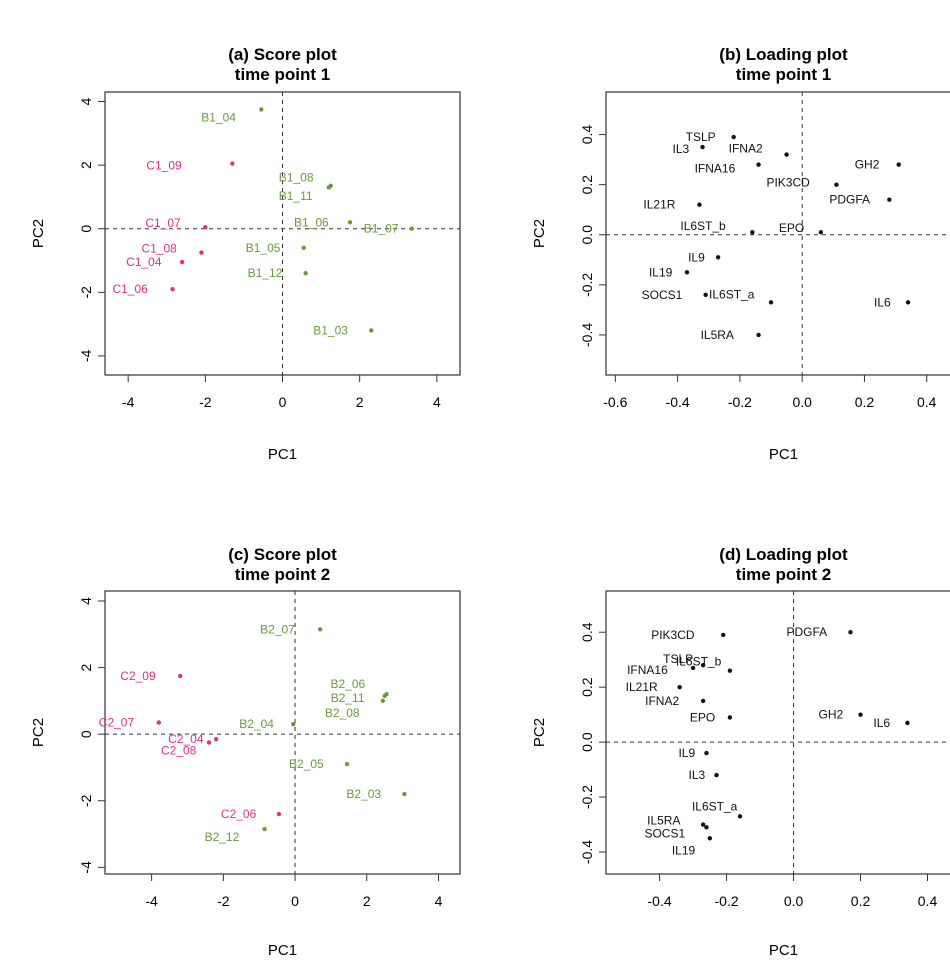 The width and height of the screenshot is (950, 969). Describe the element at coordinates (615, 402) in the screenshot. I see `x-tick-label: -0.6` at that location.